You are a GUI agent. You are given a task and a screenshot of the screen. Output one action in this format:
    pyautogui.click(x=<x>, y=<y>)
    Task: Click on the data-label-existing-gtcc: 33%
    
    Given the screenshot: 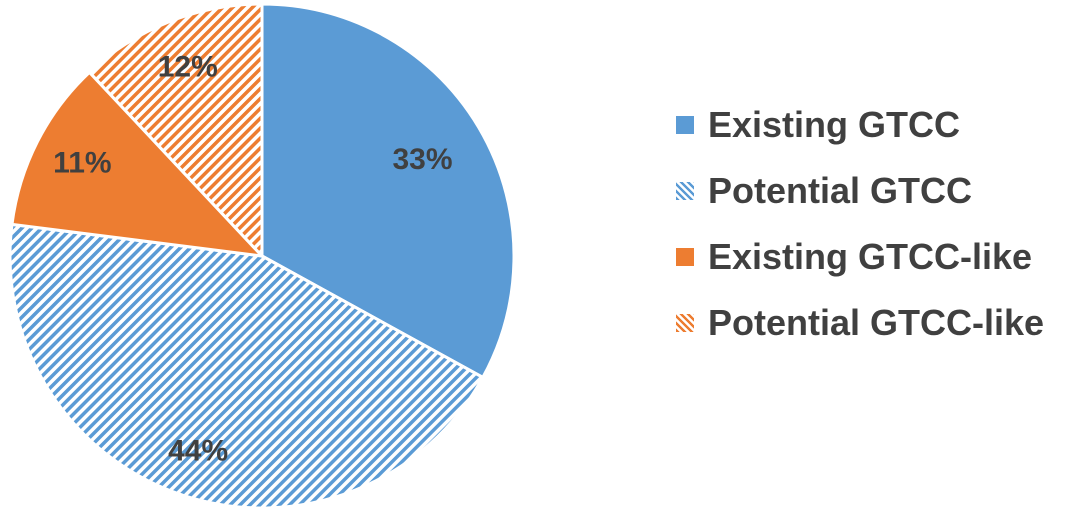 What is the action you would take?
    pyautogui.click(x=422, y=159)
    